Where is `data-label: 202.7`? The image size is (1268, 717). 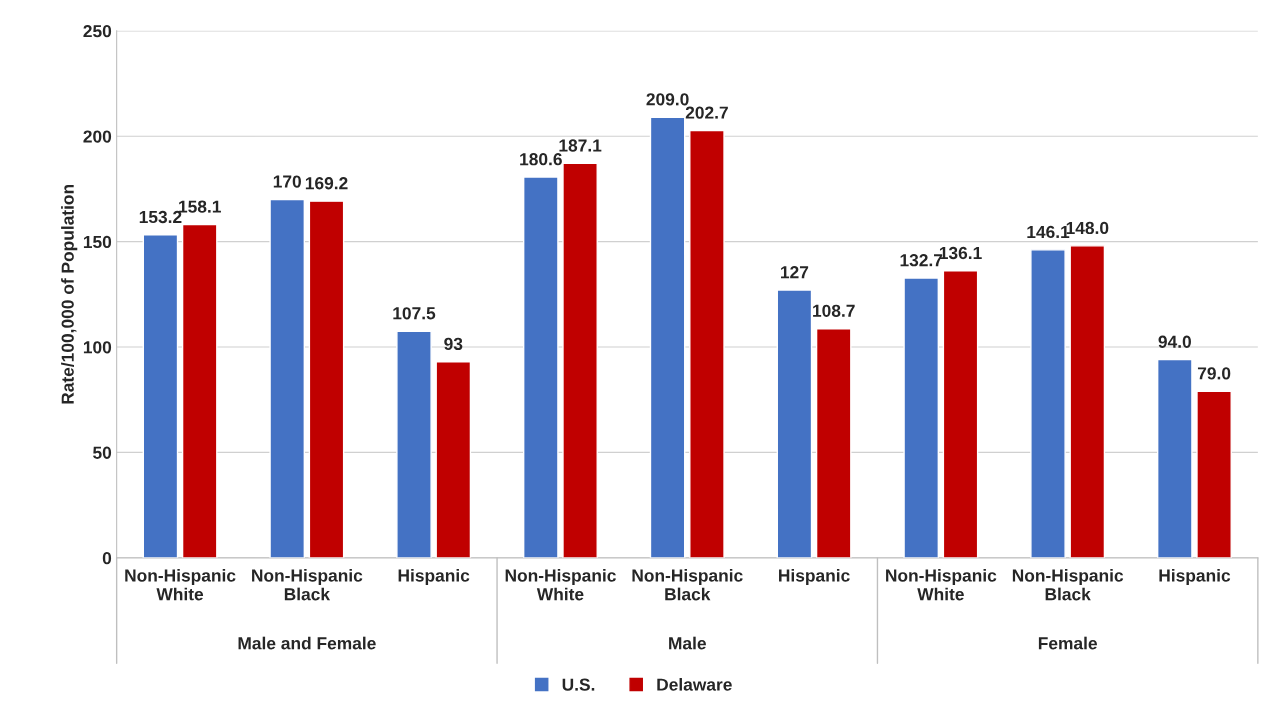
data-label: 202.7 is located at coordinates (706, 112).